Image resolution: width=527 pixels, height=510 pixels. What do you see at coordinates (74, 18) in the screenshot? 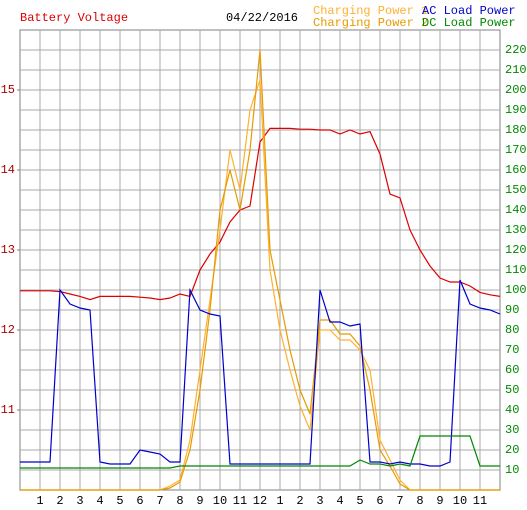
I see `legend-entry: Battery Voltage` at bounding box center [74, 18].